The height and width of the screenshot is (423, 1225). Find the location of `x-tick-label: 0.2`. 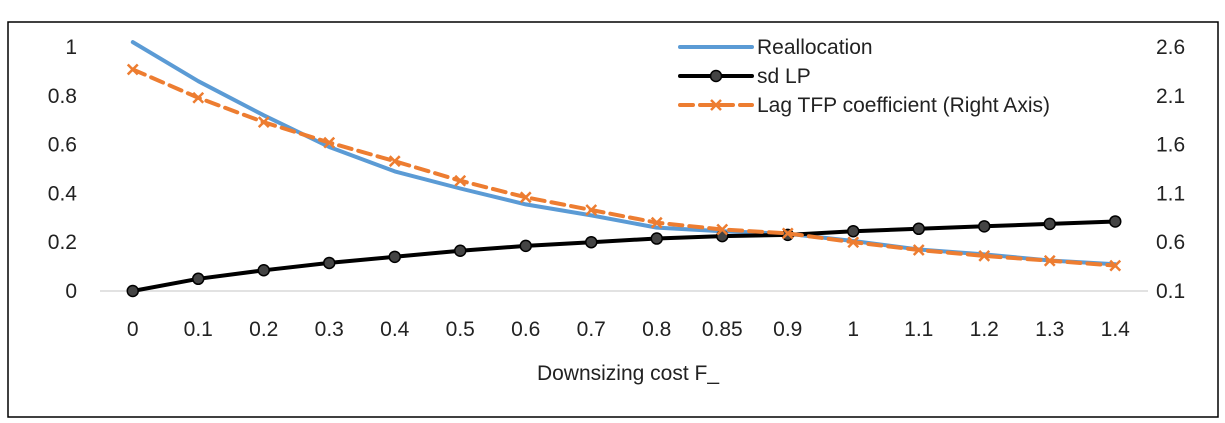

x-tick-label: 0.2 is located at coordinates (263, 329).